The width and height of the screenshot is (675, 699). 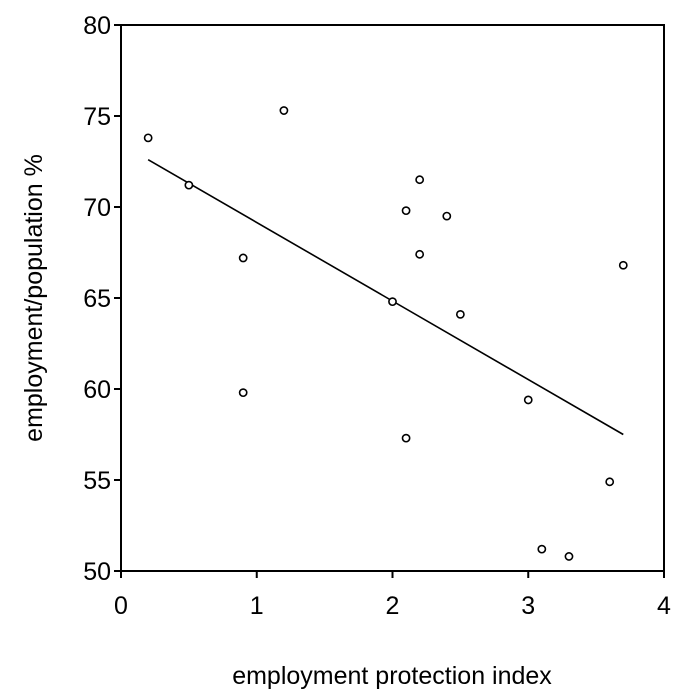 I want to click on x-axis: 0 1 2 3 4, so click(x=392, y=595).